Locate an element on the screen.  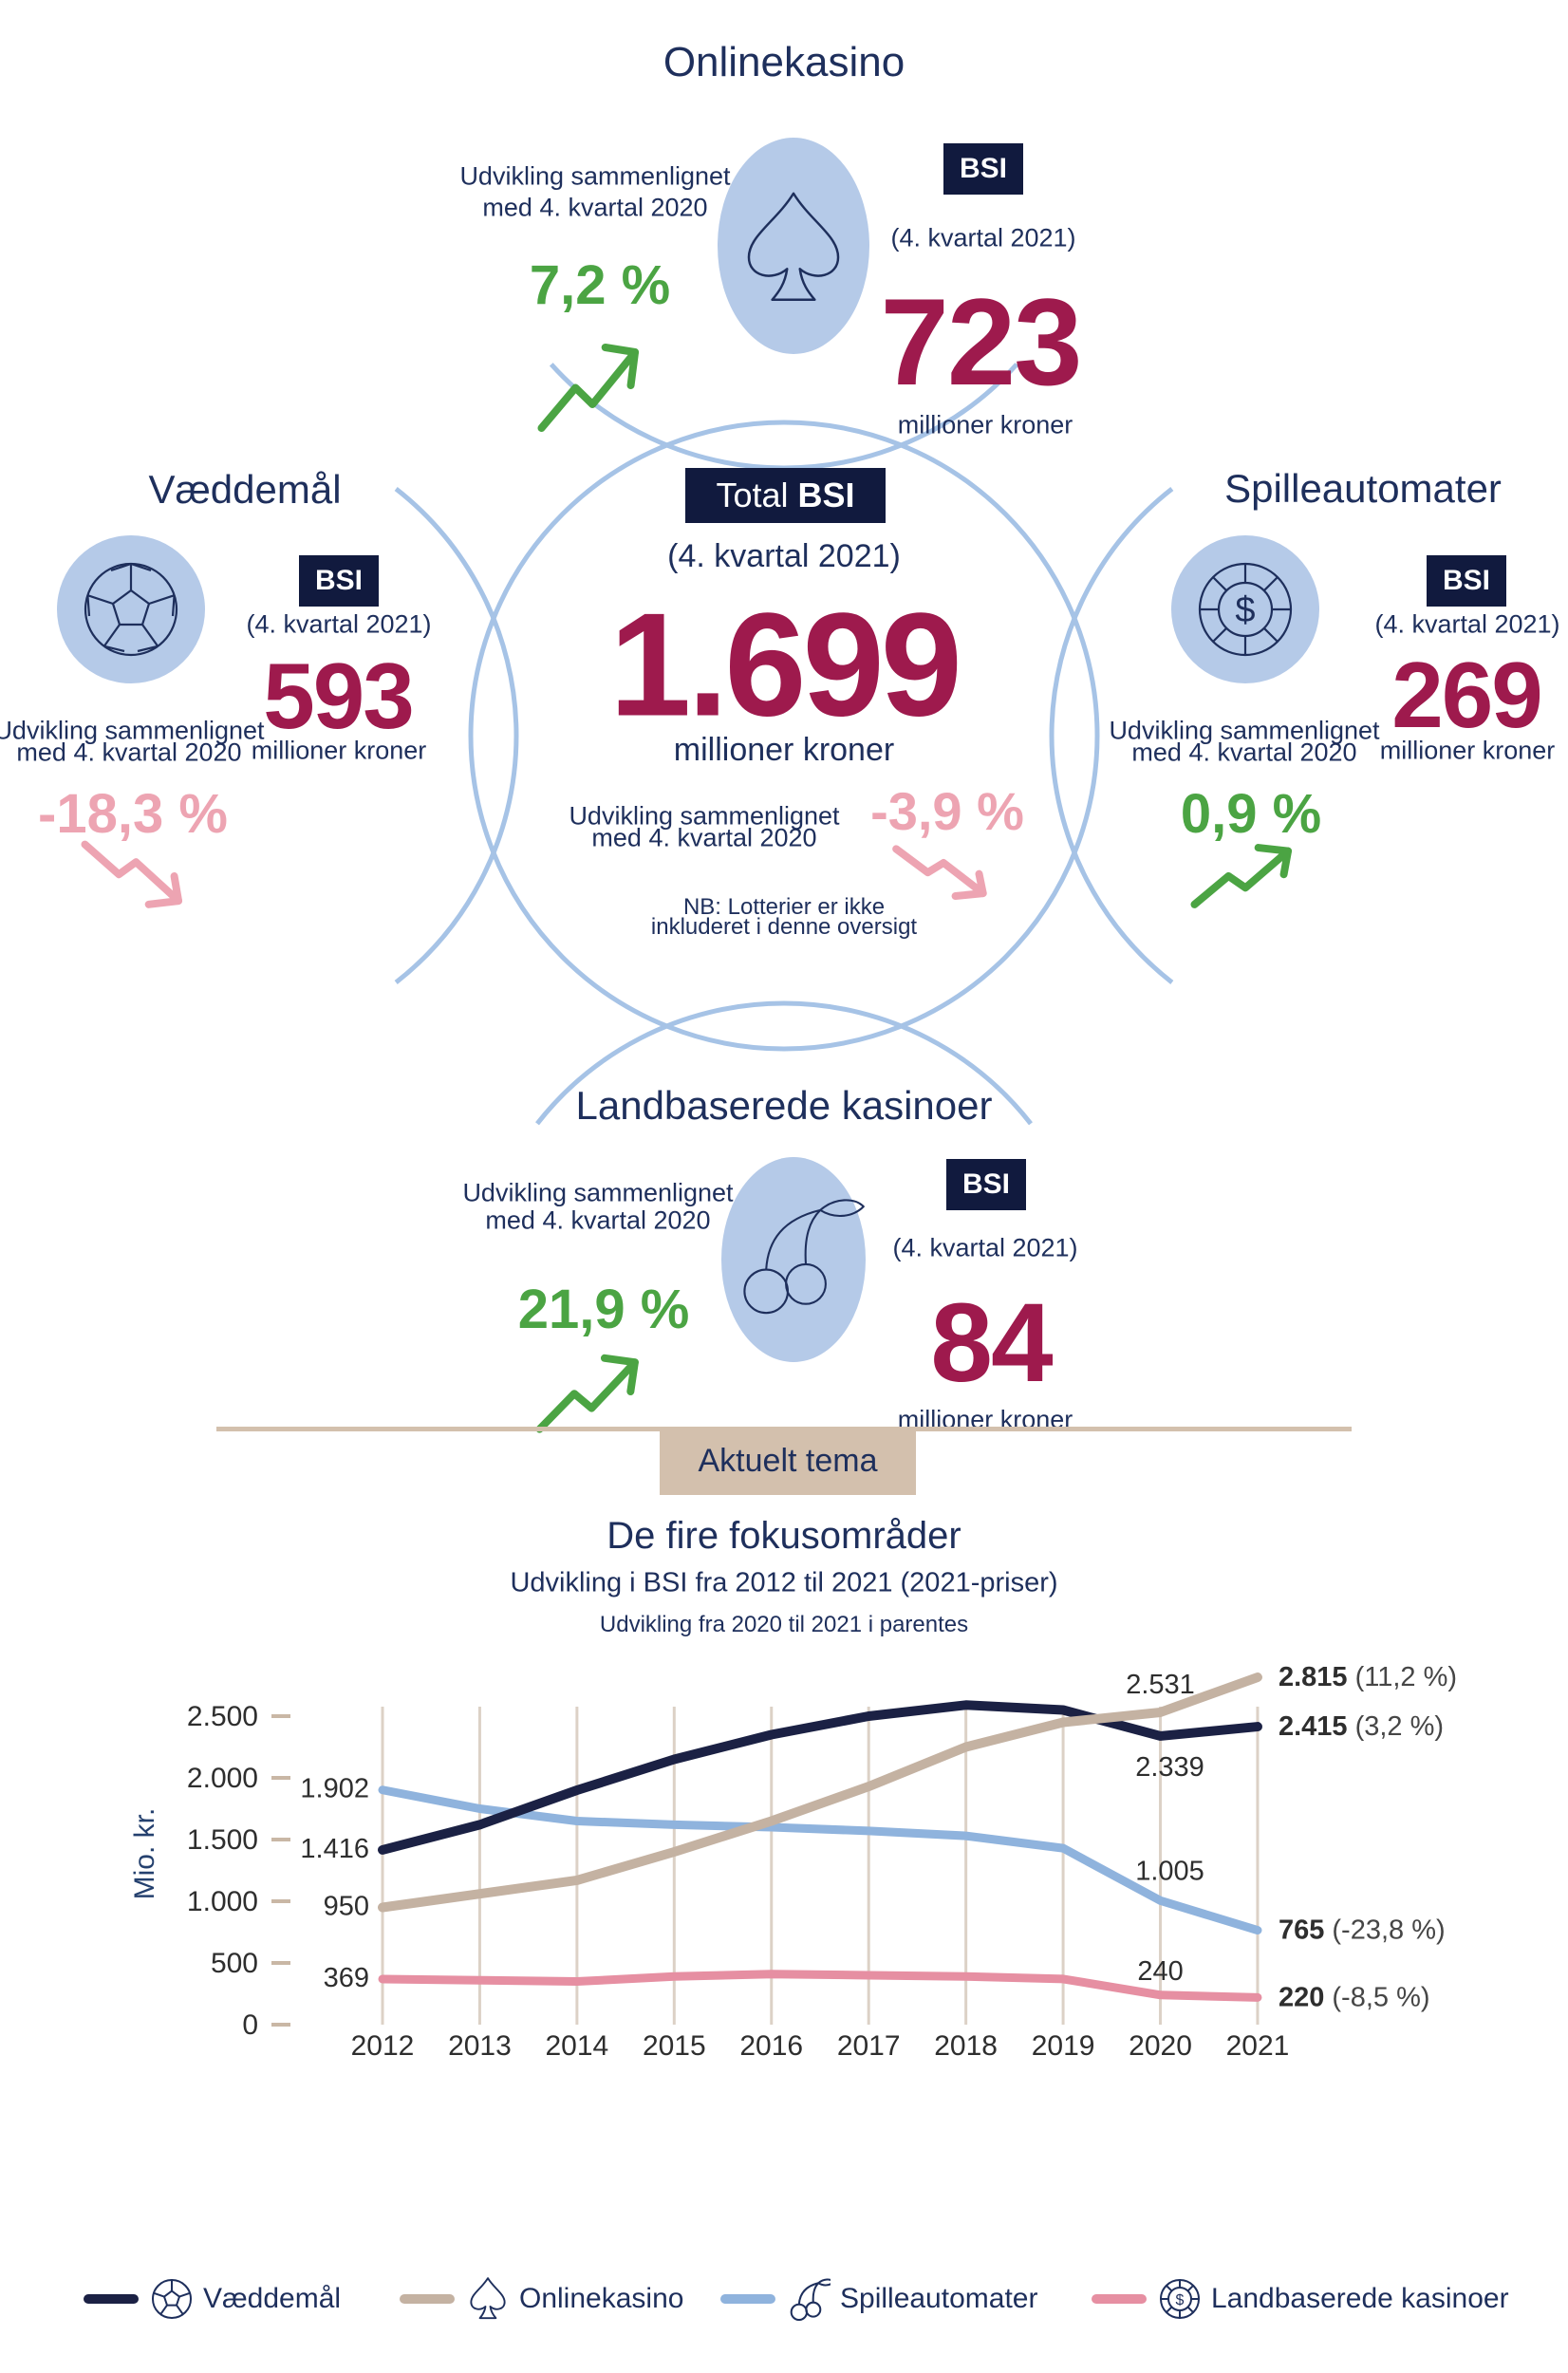
trend-down-arrow-icon is located at coordinates (533, 875).